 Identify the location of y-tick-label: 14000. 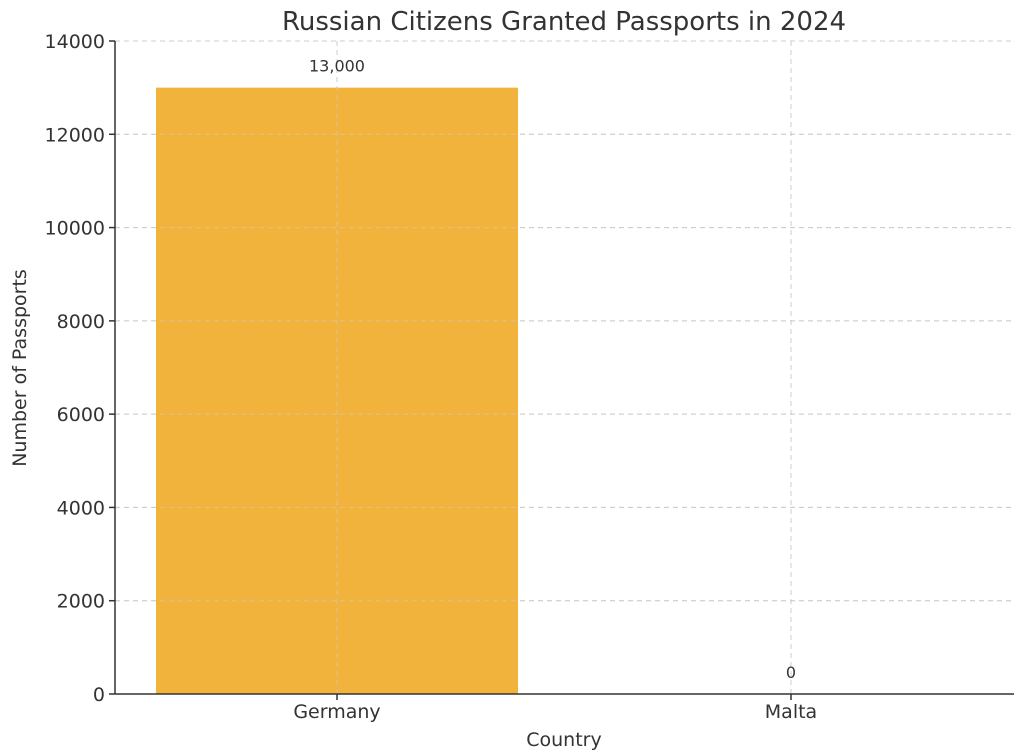
(75, 42).